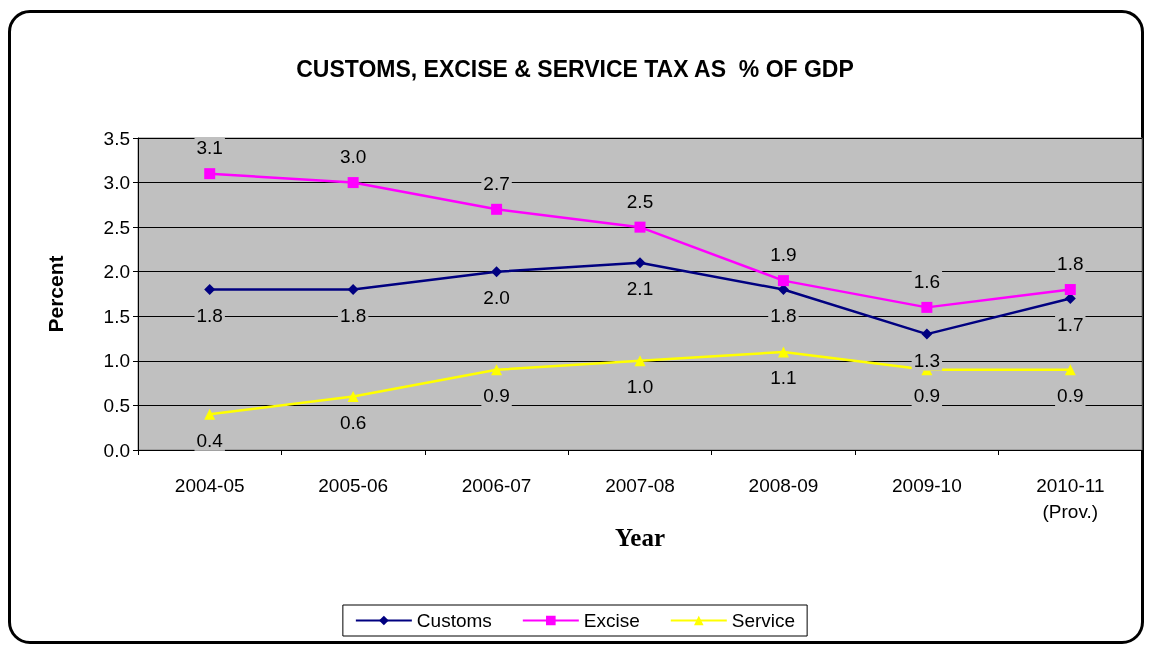 This screenshot has height=648, width=1150. What do you see at coordinates (927, 360) in the screenshot?
I see `data-label: 1.3` at bounding box center [927, 360].